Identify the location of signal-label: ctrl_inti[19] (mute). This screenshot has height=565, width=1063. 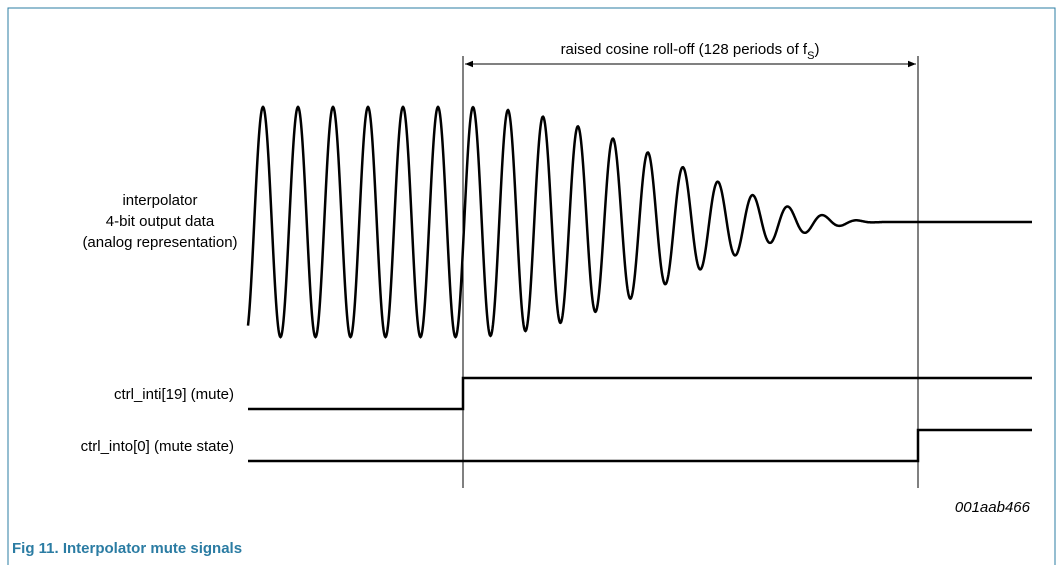
(174, 394).